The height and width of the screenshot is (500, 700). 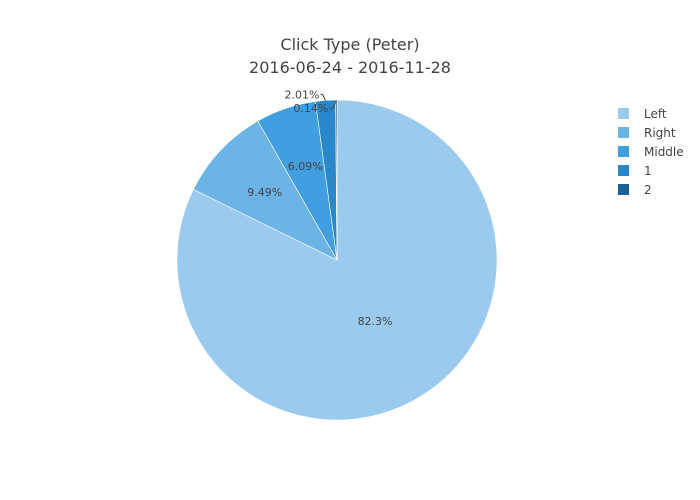 I want to click on legend-label: 2, so click(x=648, y=190).